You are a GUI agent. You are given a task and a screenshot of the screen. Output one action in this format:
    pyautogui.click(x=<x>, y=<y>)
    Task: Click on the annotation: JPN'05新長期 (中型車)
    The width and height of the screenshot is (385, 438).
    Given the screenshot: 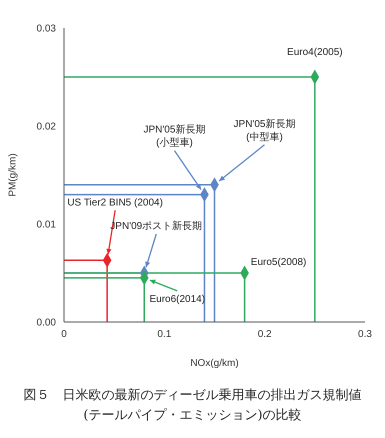 What is the action you would take?
    pyautogui.click(x=265, y=130)
    